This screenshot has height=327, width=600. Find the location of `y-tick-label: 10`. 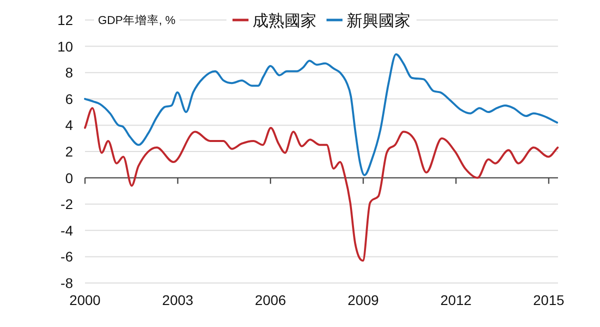

y-tick-label: 10 is located at coordinates (65, 46).